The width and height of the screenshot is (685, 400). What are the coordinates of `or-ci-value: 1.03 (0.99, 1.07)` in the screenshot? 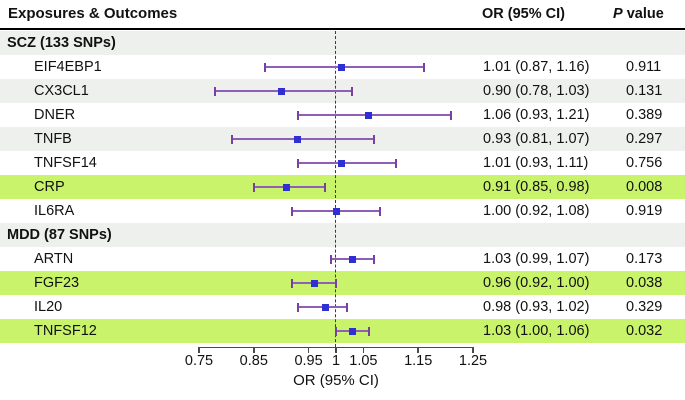 It's located at (536, 259).